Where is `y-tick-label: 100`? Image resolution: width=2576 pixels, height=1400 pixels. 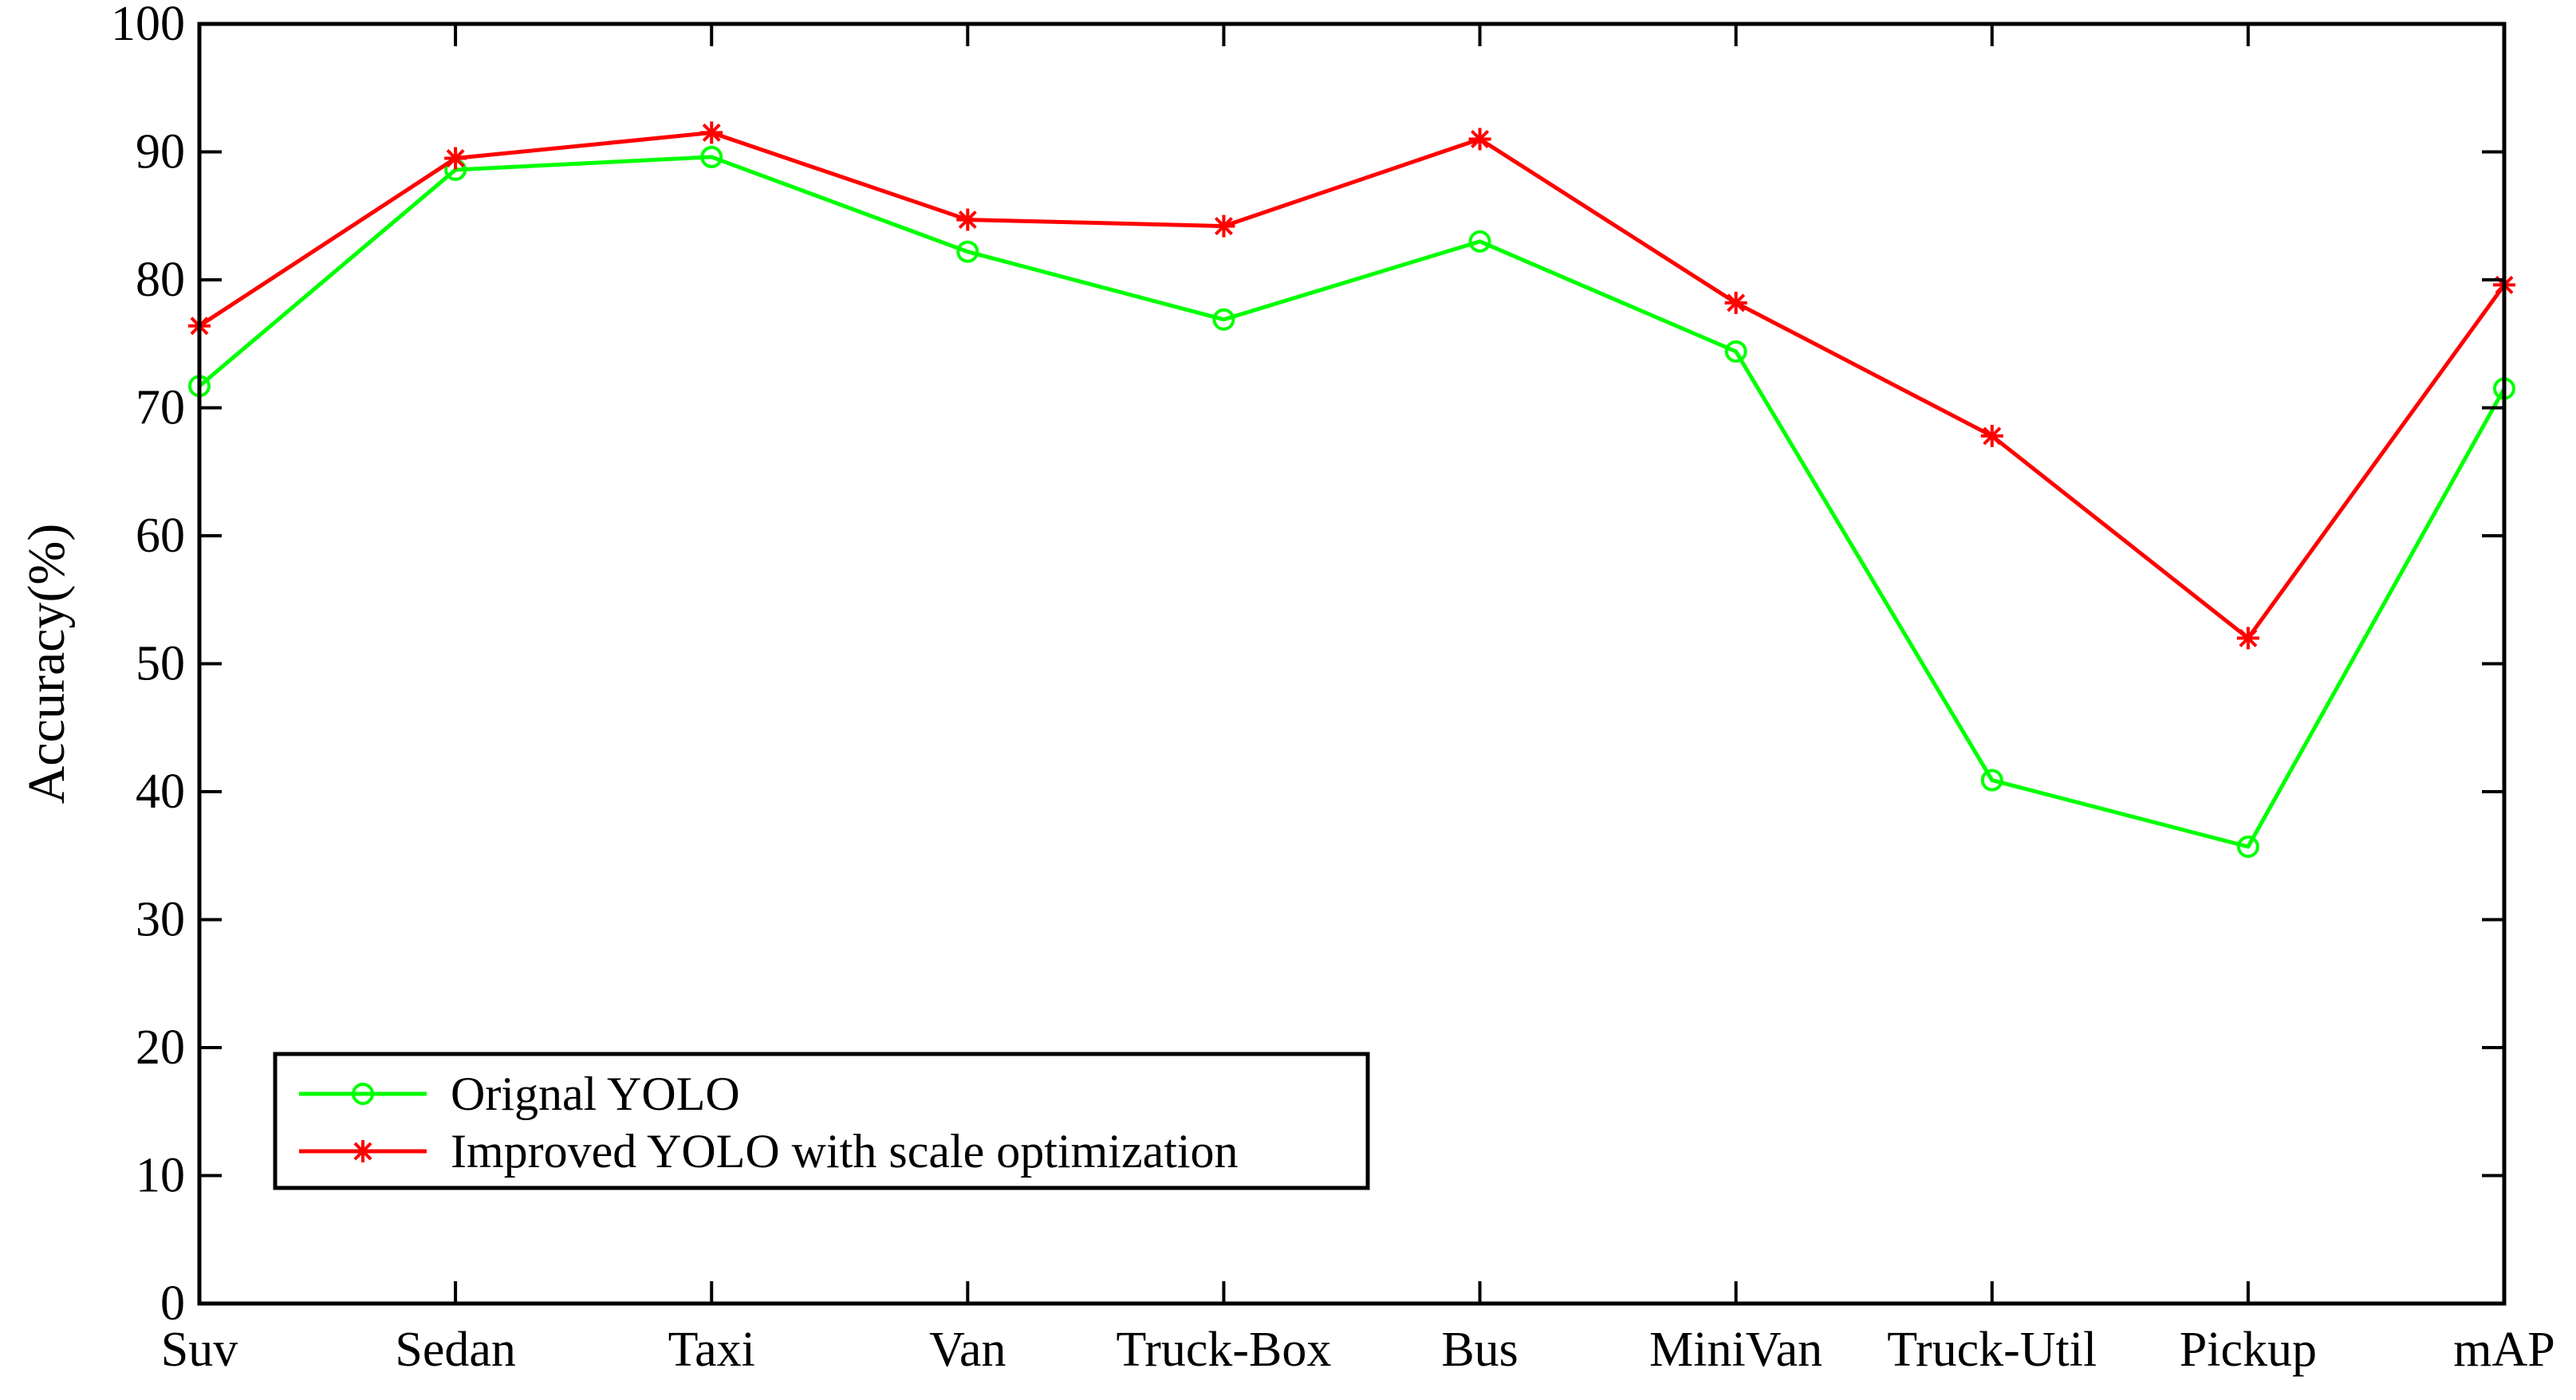
y-tick-label: 100 is located at coordinates (148, 25).